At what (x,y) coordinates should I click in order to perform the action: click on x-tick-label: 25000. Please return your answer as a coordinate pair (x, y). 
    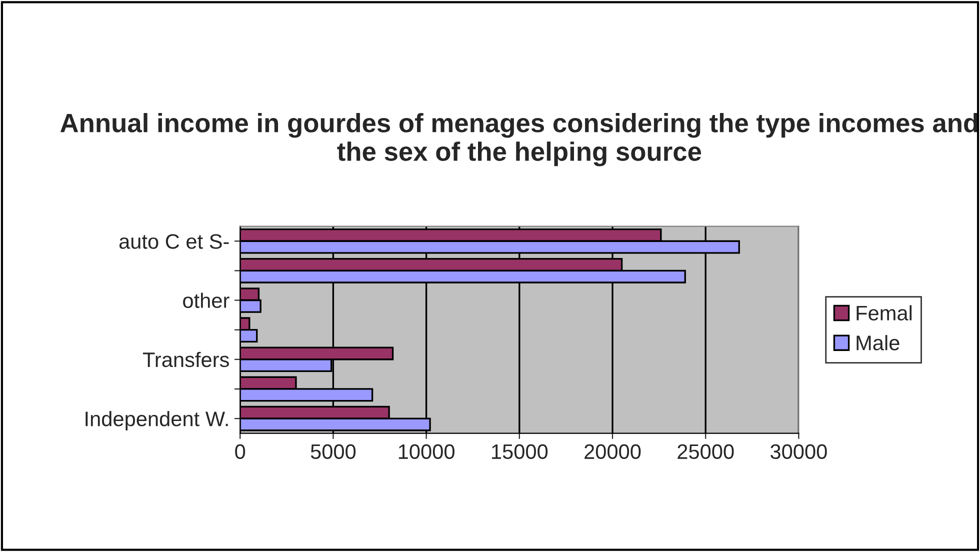
    Looking at the image, I should click on (706, 452).